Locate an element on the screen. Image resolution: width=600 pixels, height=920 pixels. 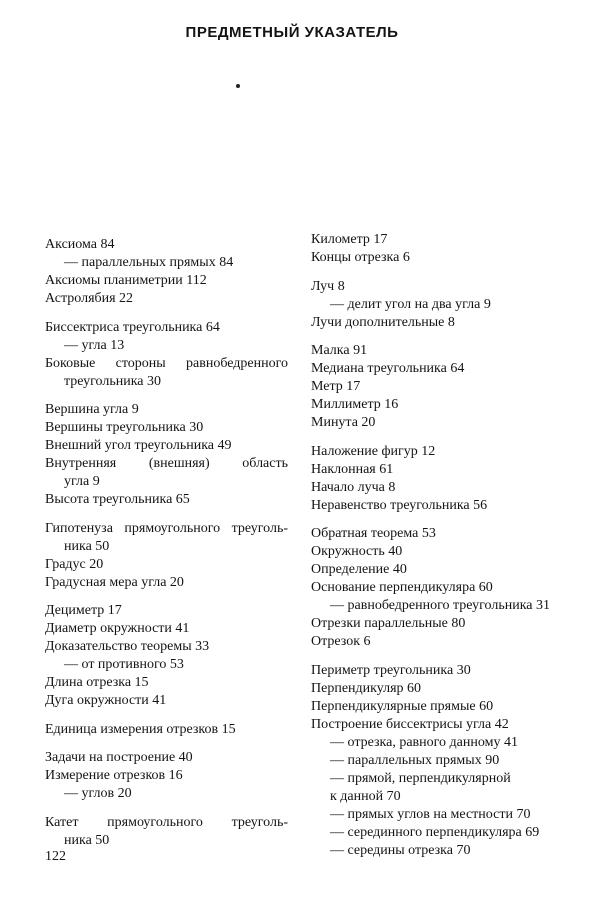
index-entry-continuation: треугольника 30 is located at coordinates (113, 381).